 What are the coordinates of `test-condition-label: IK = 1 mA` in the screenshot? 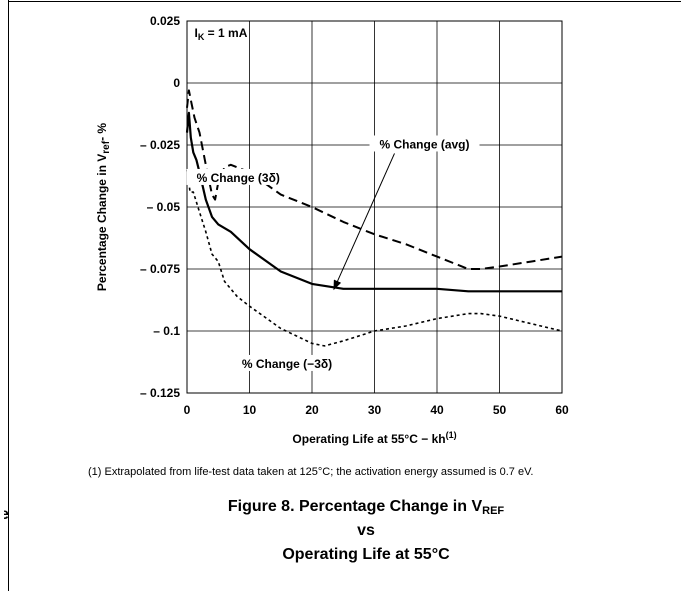 It's located at (221, 34).